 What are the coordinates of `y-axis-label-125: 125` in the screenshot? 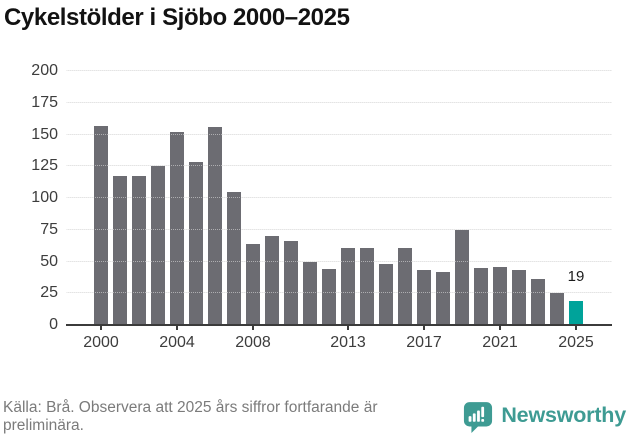 It's located at (44, 166).